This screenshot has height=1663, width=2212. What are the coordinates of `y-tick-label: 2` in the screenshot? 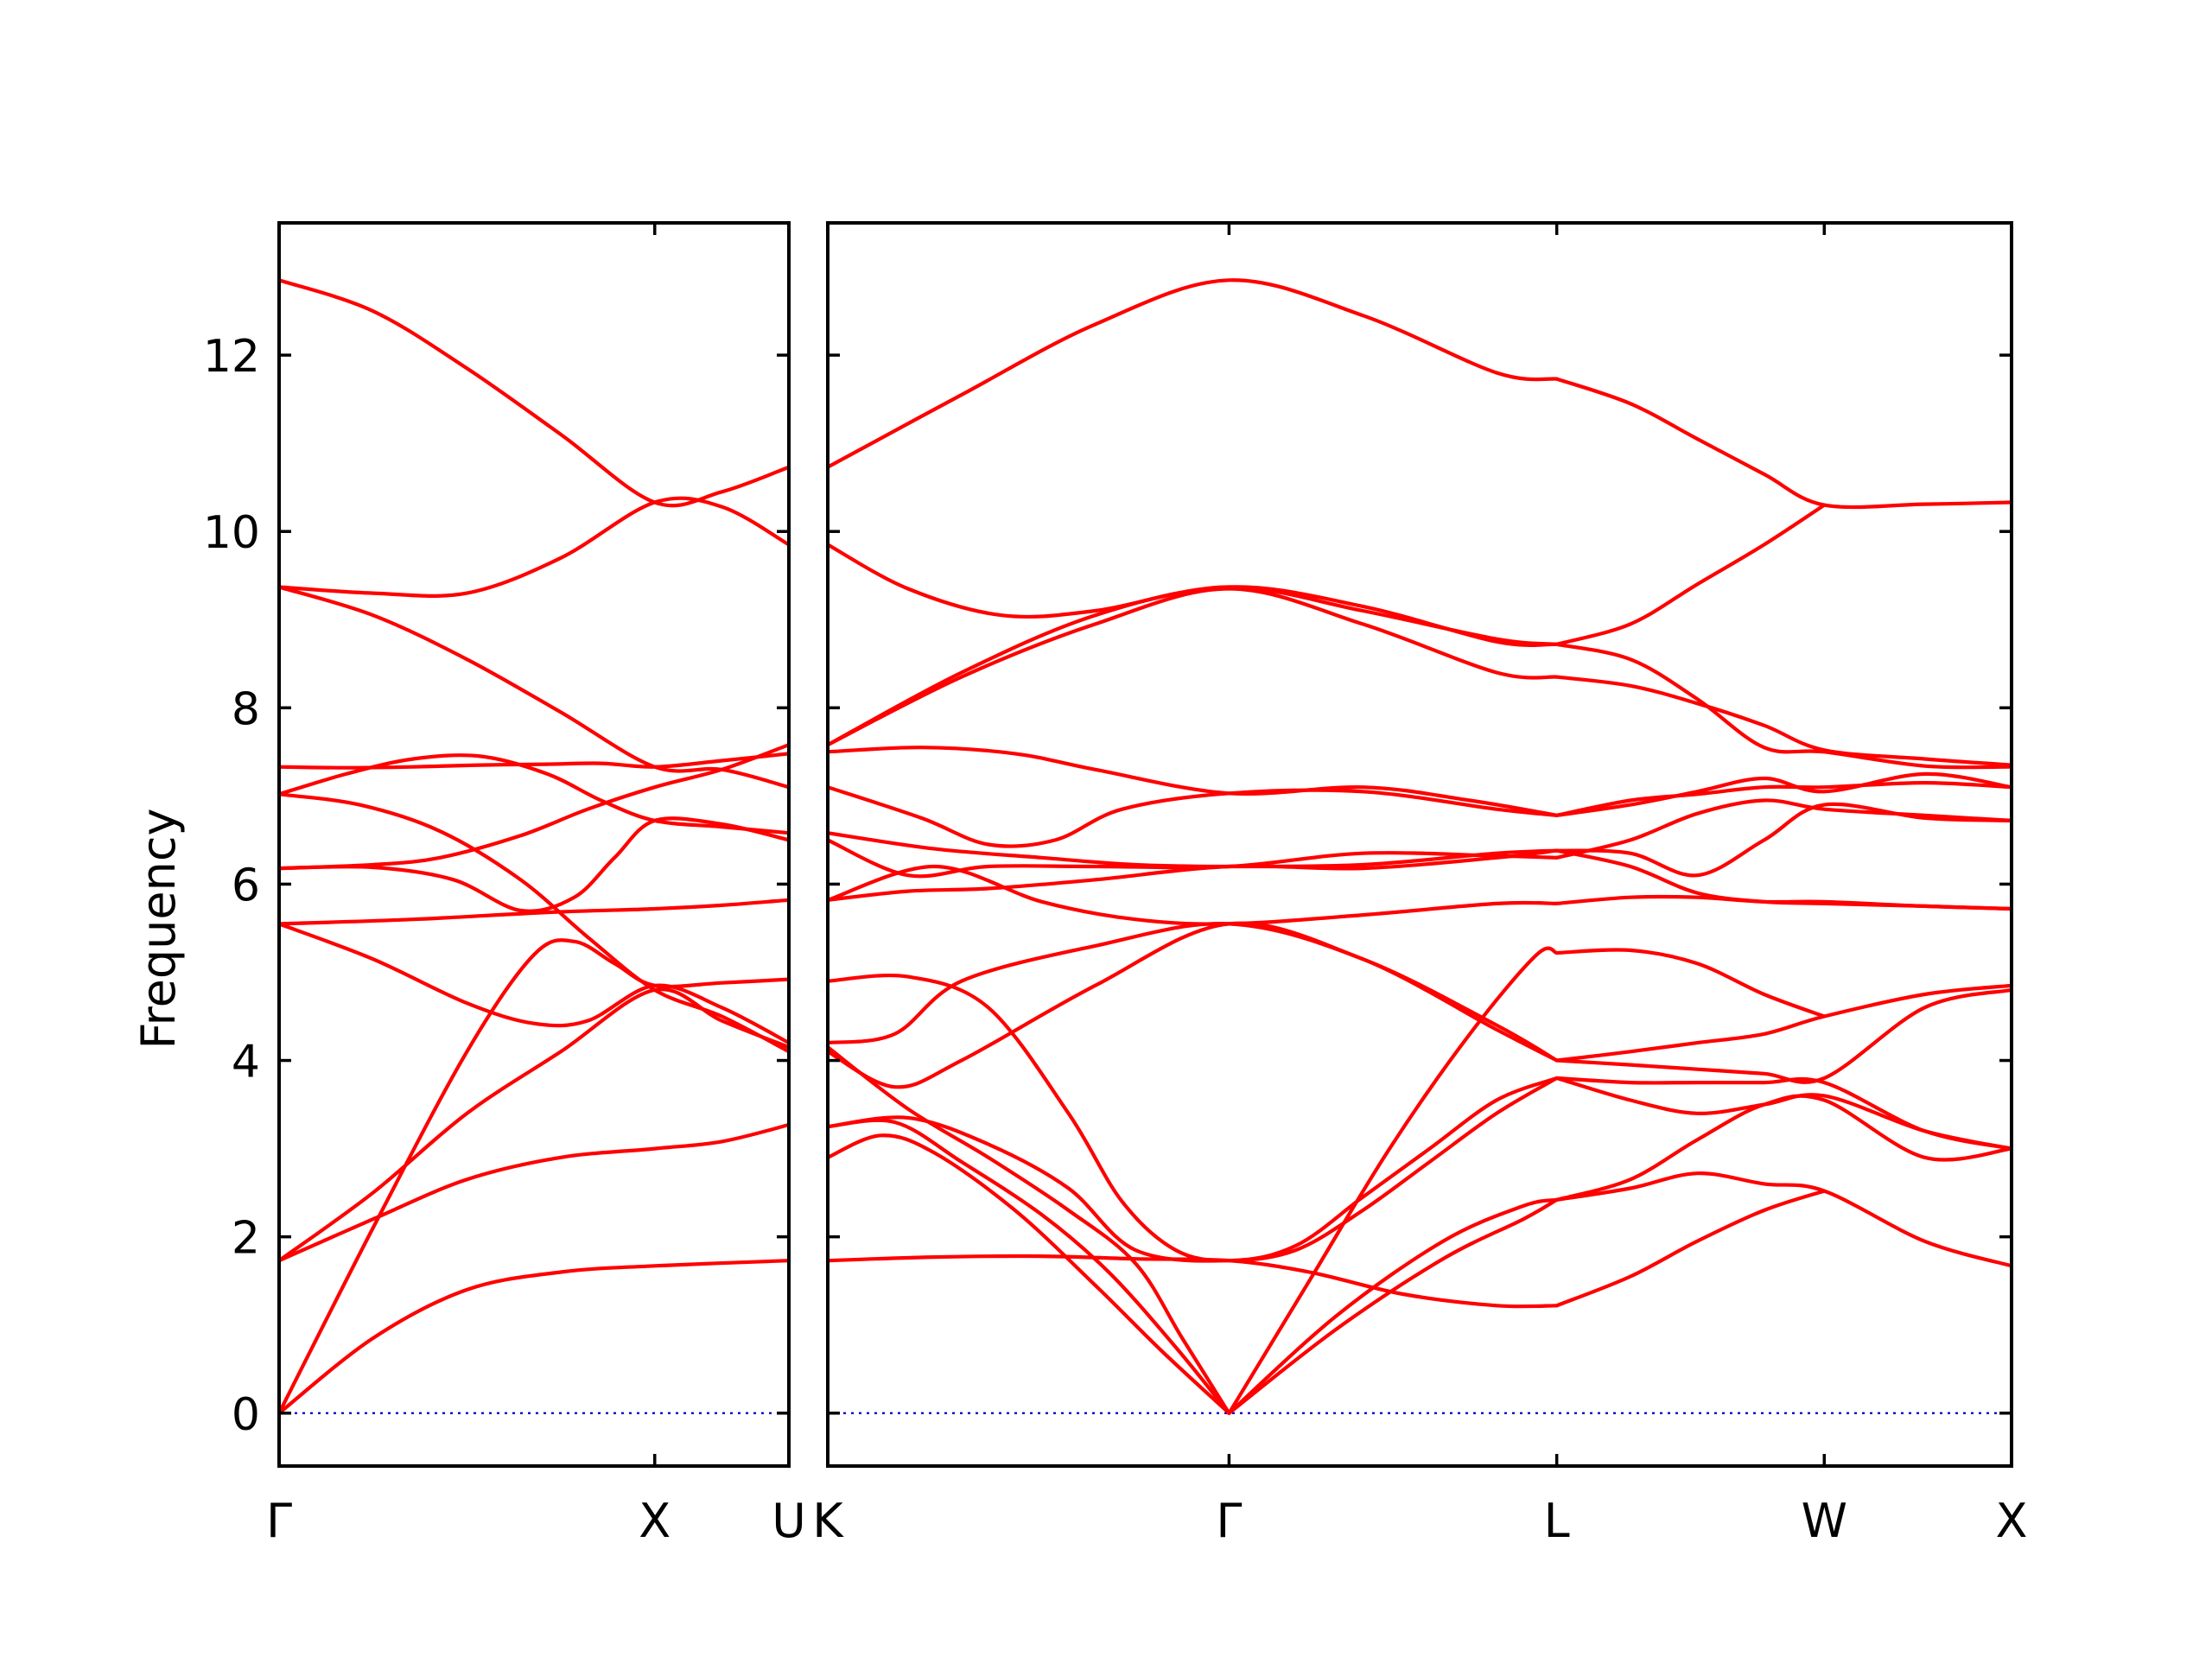 It's located at (246, 1239).